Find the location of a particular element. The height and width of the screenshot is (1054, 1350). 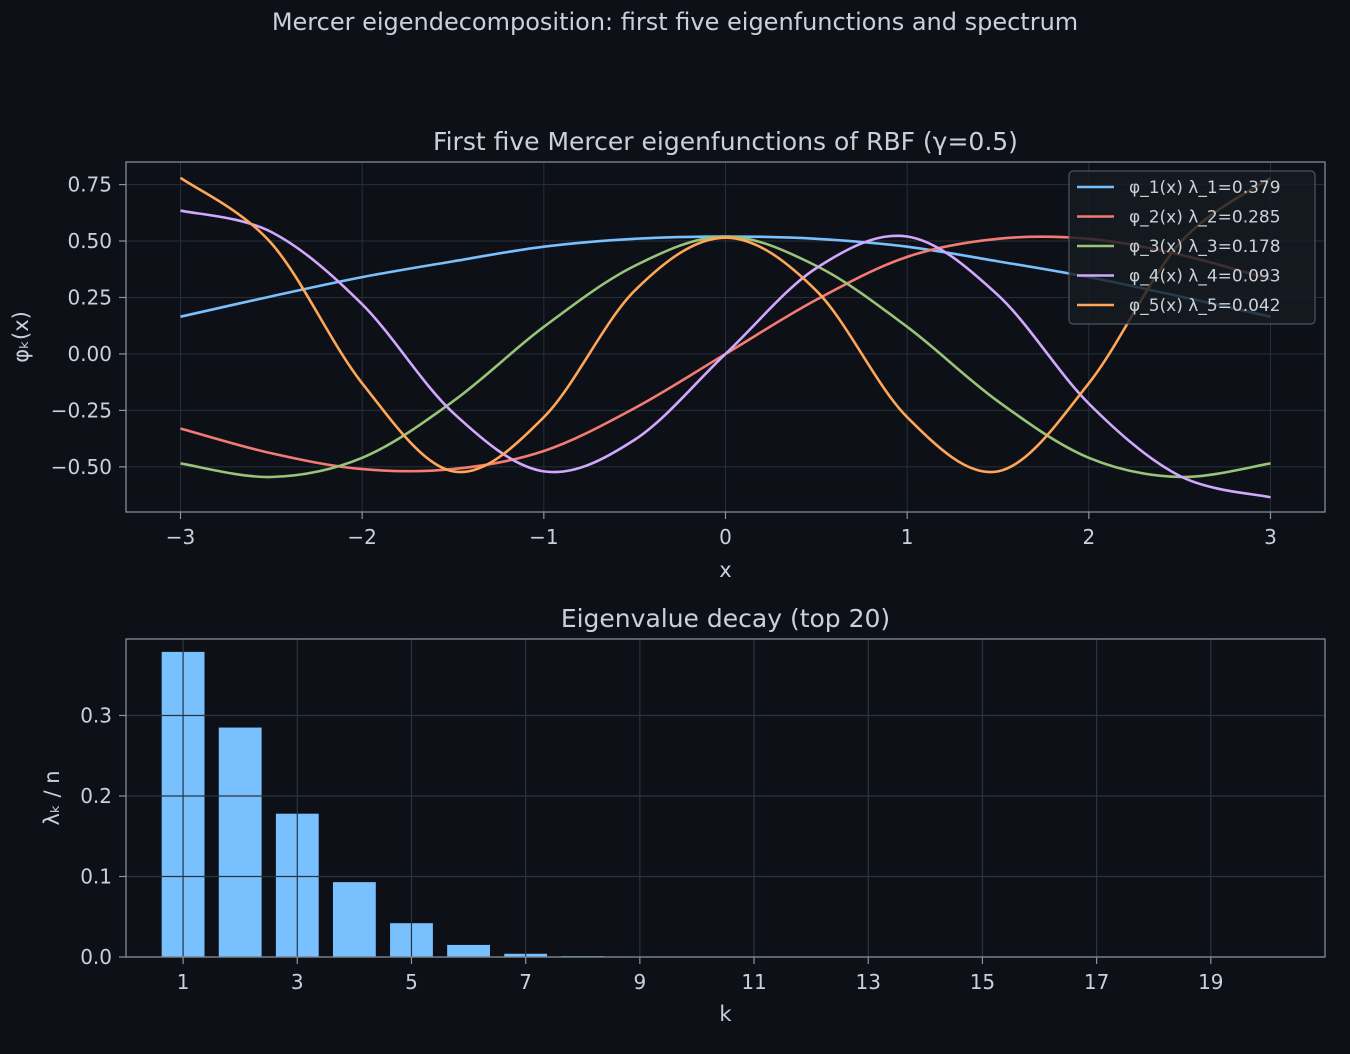

panel1-y-tick-label: −0.25 is located at coordinates (81, 410).